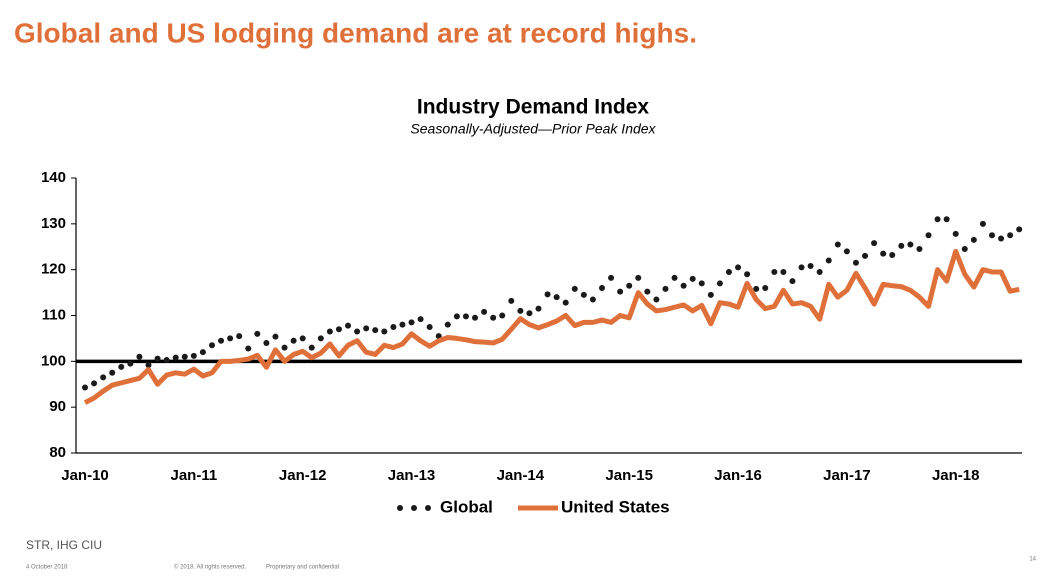 The image size is (1048, 587). I want to click on chart-subtitle: Seasonally-Adjusted—Prior Peak Index, so click(533, 129).